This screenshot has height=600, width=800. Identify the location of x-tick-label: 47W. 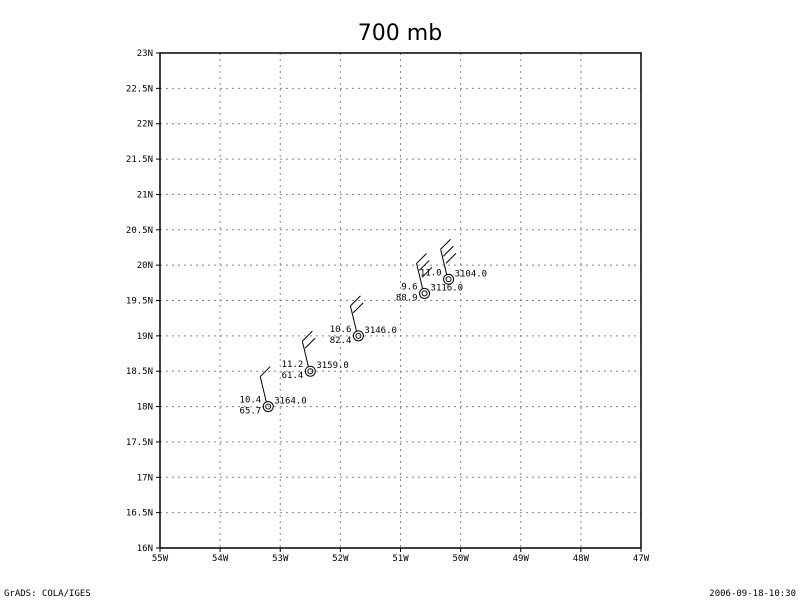
(641, 559).